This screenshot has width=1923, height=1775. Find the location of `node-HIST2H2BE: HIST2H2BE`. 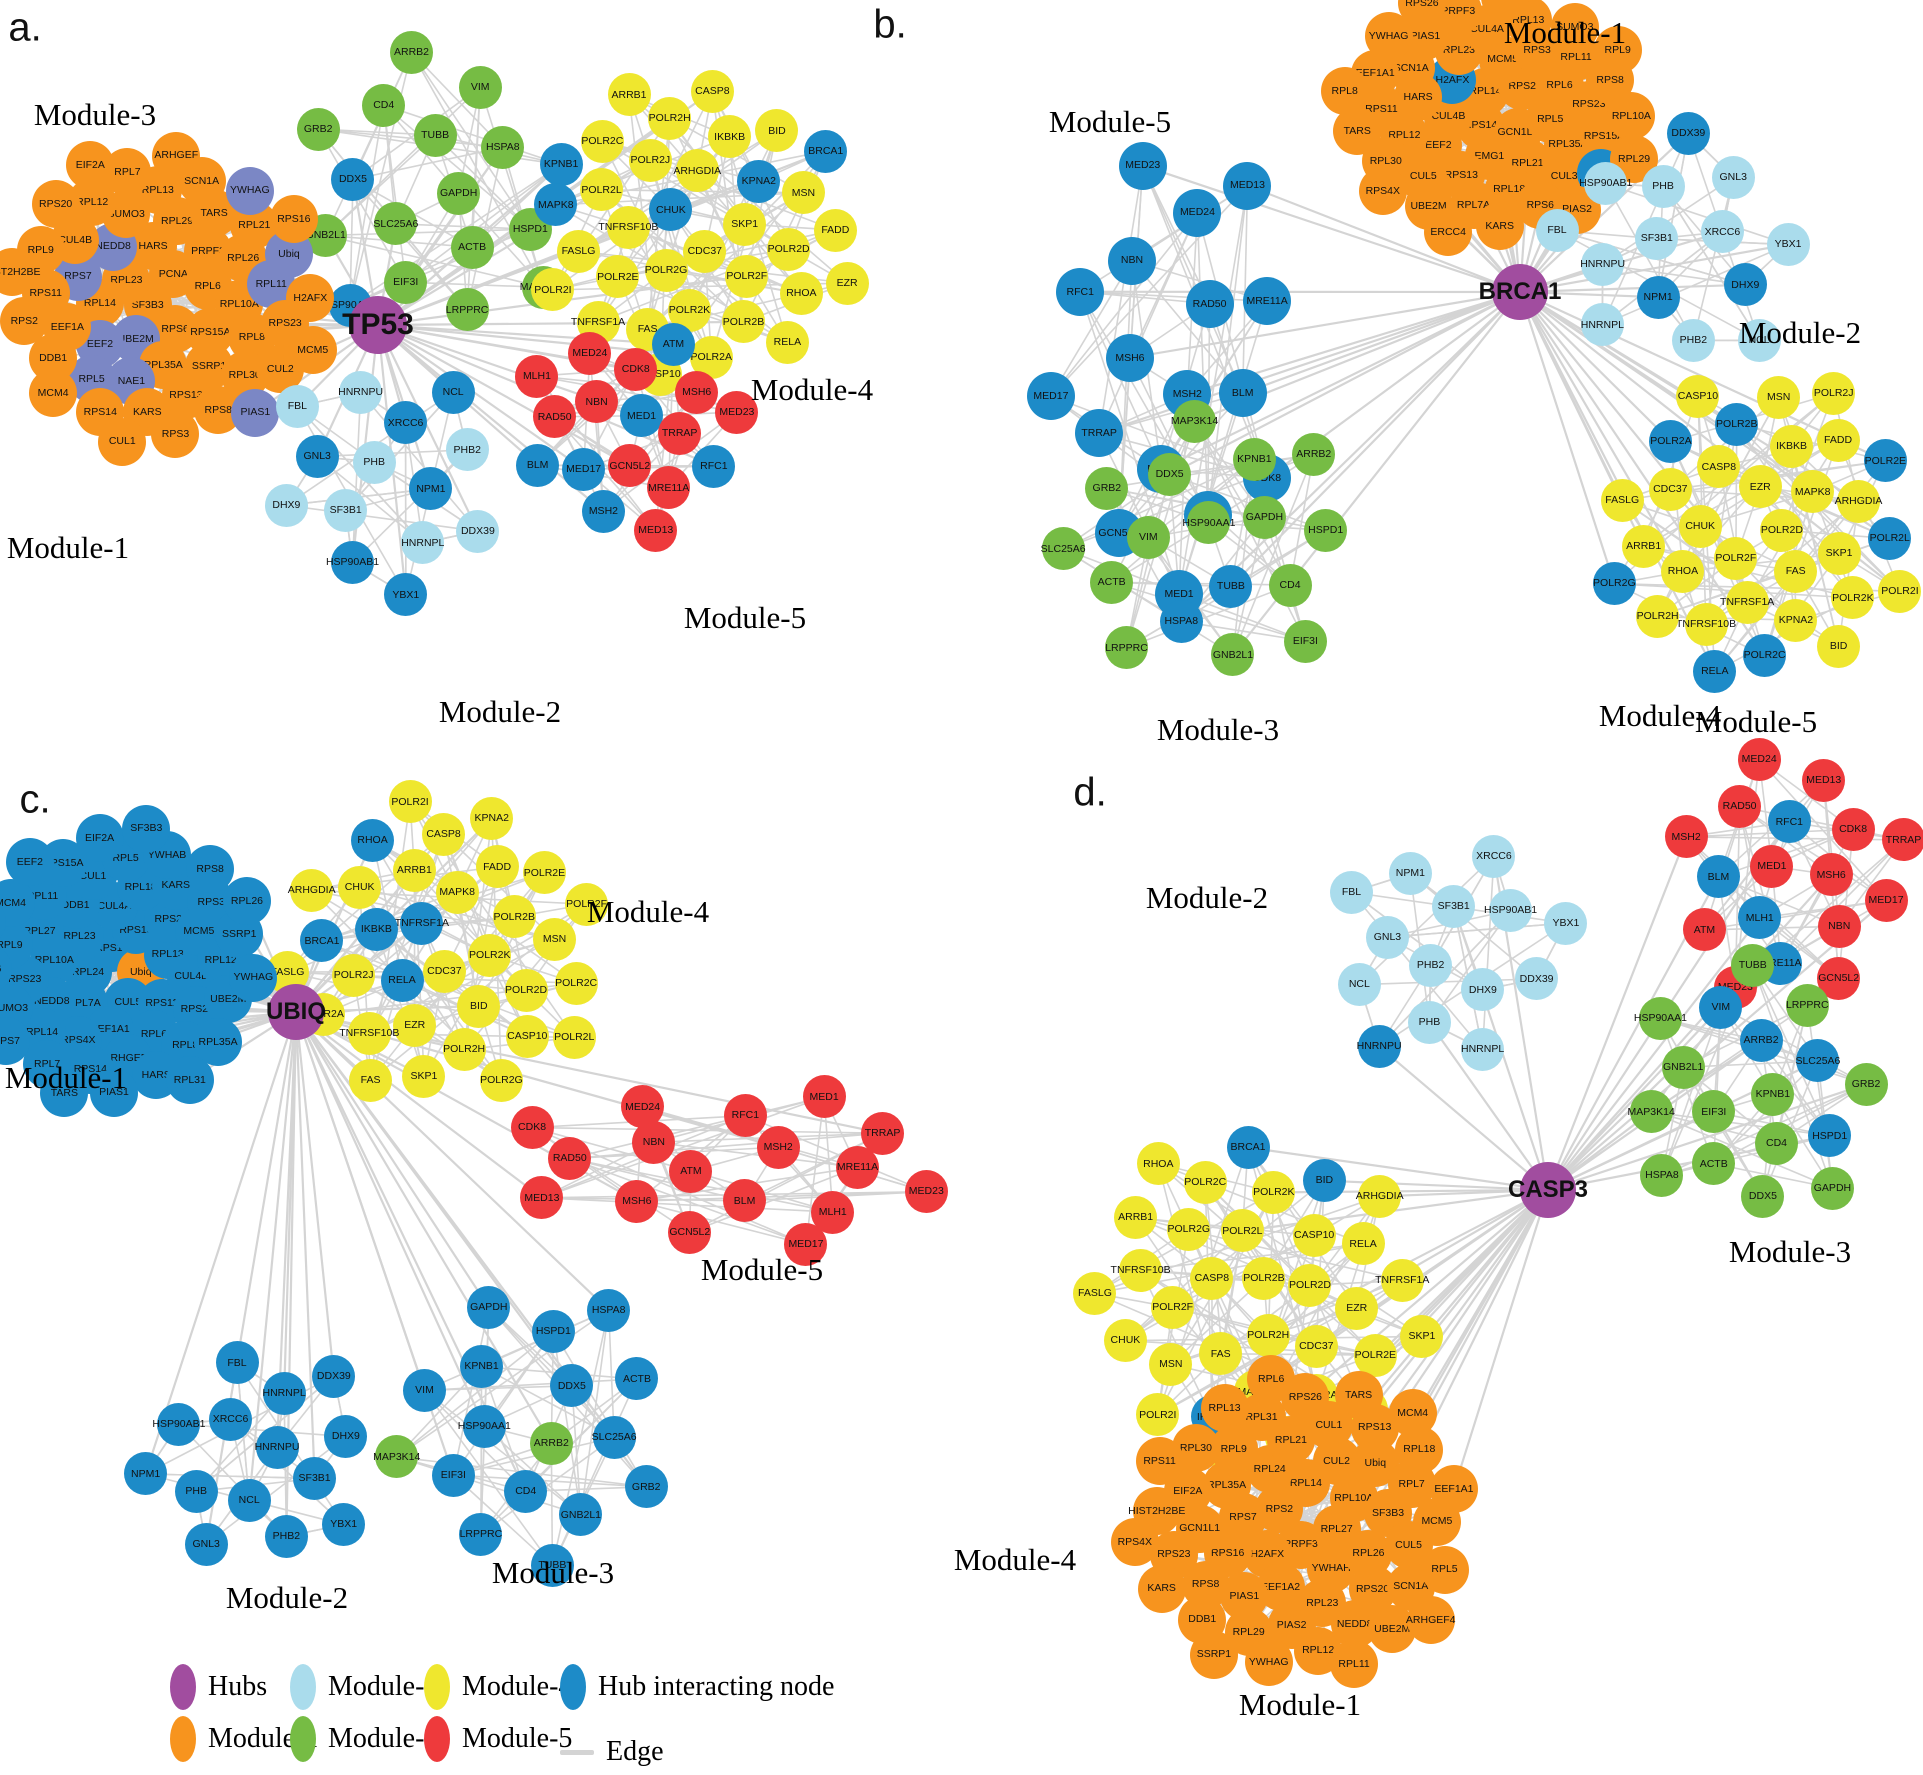

node-HIST2H2BE: HIST2H2BE is located at coordinates (1505, 10).